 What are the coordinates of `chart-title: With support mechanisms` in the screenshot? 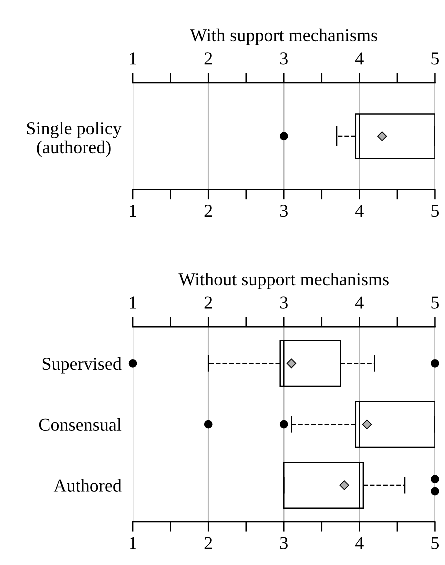 It's located at (284, 37).